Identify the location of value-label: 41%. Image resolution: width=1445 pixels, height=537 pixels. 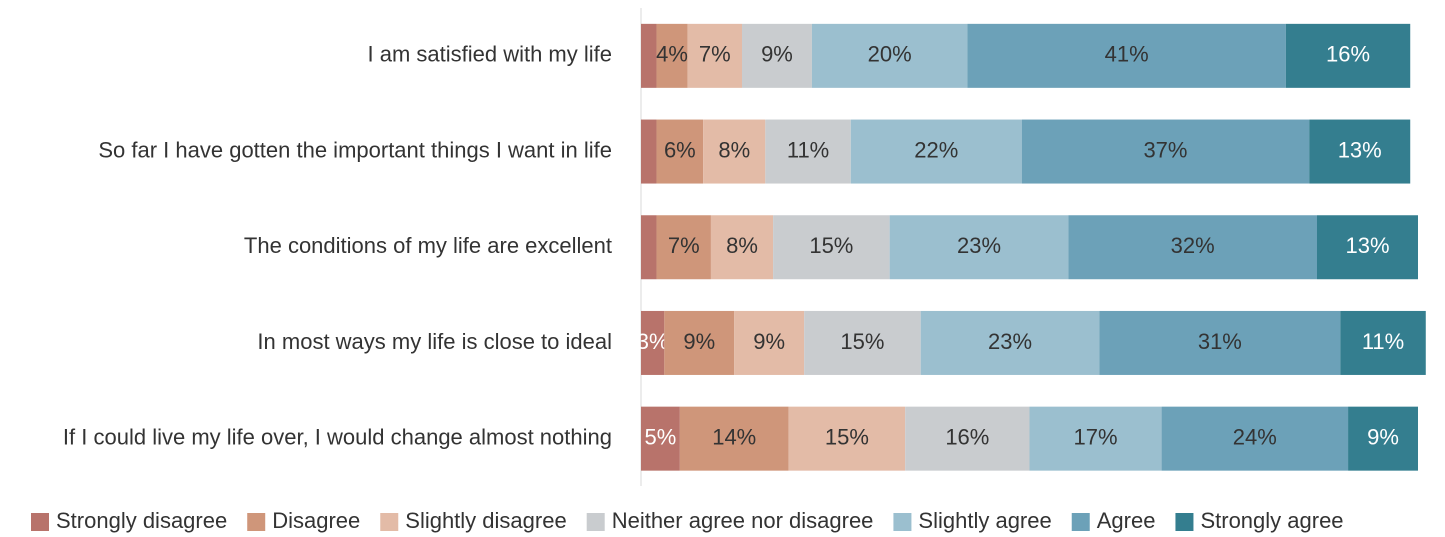
(1127, 54).